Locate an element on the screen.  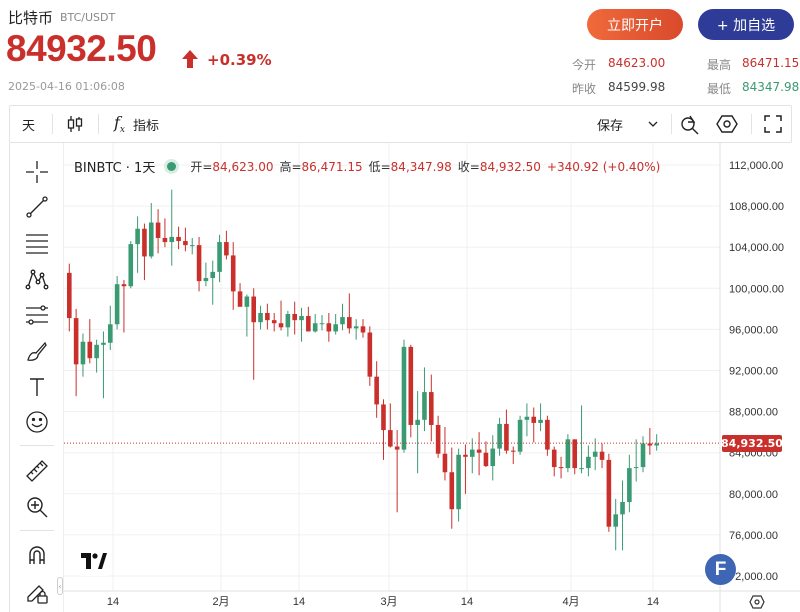
pattern-icon is located at coordinates (37, 279).